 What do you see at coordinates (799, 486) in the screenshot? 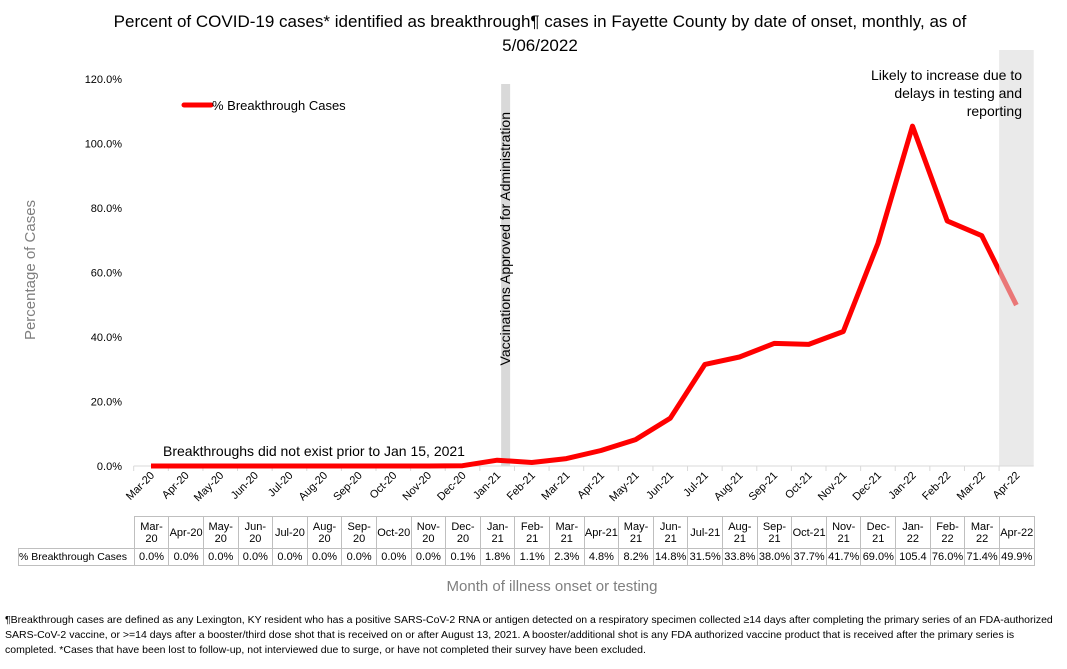
I see `x-tick-label: Oct-21` at bounding box center [799, 486].